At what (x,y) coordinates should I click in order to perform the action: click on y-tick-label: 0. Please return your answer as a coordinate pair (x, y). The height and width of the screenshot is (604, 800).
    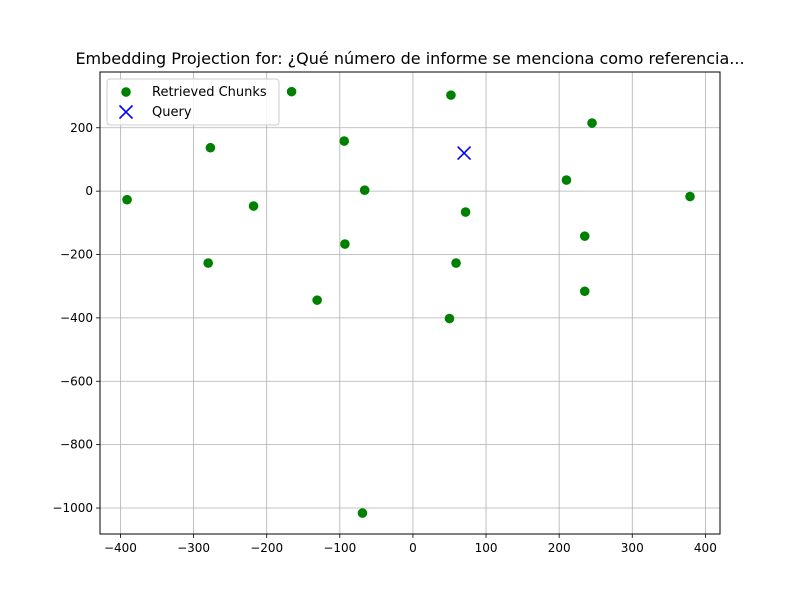
    Looking at the image, I should click on (89, 191).